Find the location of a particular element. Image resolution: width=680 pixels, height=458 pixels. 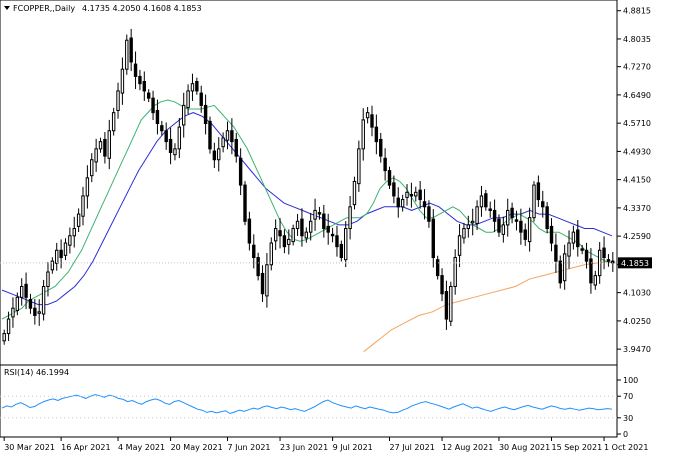

time-tick-label: 4 May 2021 is located at coordinates (141, 447).